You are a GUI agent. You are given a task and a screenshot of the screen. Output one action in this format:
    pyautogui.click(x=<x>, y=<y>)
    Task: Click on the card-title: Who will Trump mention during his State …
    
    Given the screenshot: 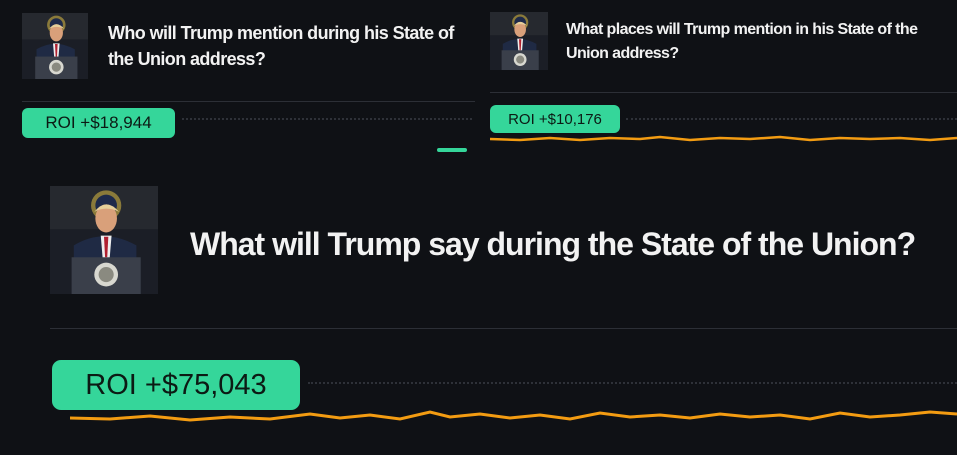 What is the action you would take?
    pyautogui.click(x=281, y=46)
    